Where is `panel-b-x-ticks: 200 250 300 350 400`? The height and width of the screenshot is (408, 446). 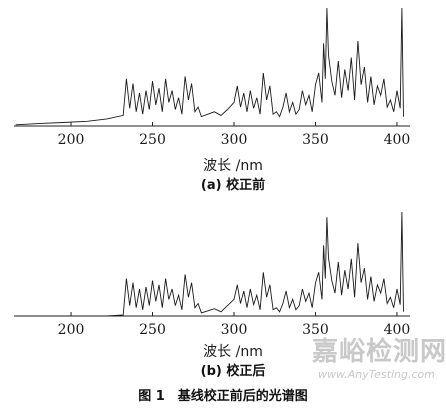
panel-b-x-ticks: 200 250 300 350 400 is located at coordinates (234, 325).